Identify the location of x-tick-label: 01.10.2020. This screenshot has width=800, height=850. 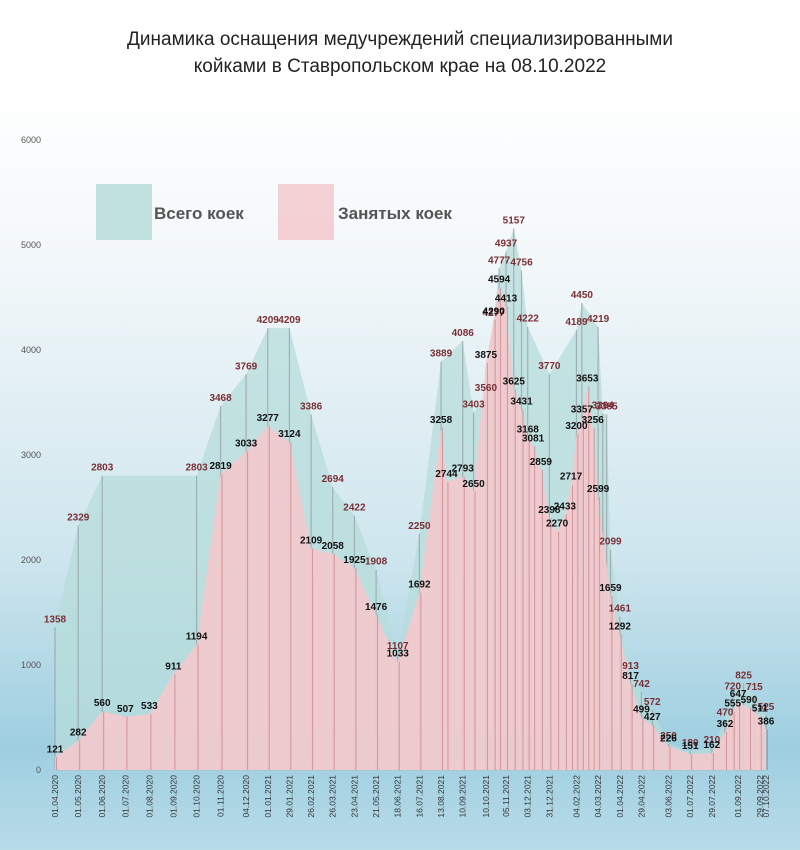
(197, 796).